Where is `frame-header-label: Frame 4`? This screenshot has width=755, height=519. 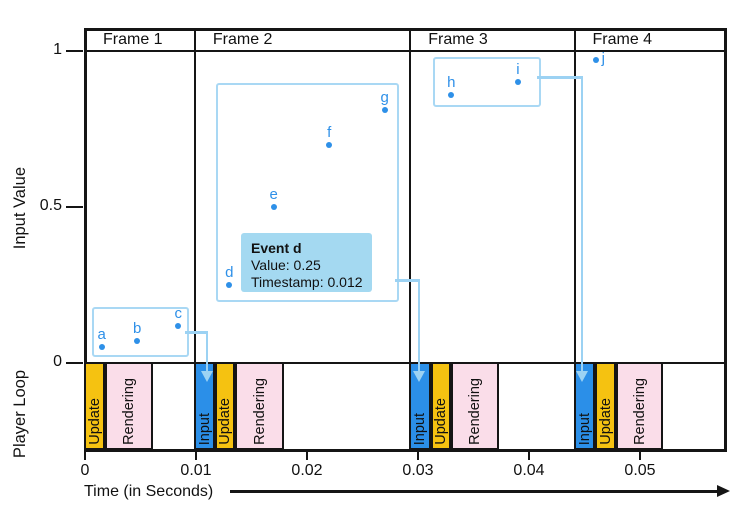 frame-header-label: Frame 4 is located at coordinates (622, 39).